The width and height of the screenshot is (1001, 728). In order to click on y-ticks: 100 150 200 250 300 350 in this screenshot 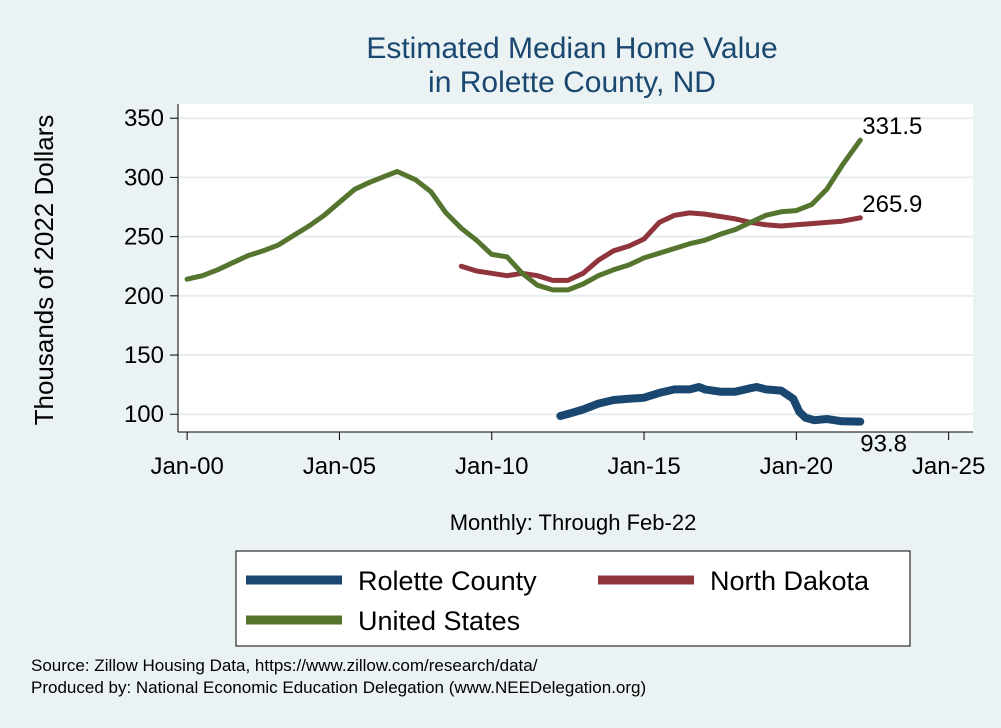, I will do `click(151, 266)`.